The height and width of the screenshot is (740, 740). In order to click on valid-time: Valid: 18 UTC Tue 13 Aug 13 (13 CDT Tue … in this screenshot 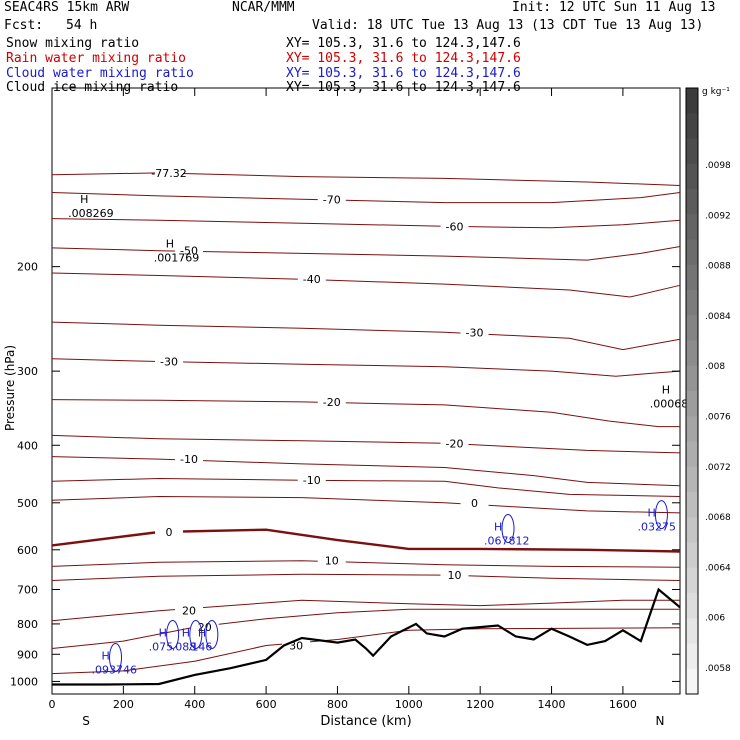, I will do `click(508, 25)`.